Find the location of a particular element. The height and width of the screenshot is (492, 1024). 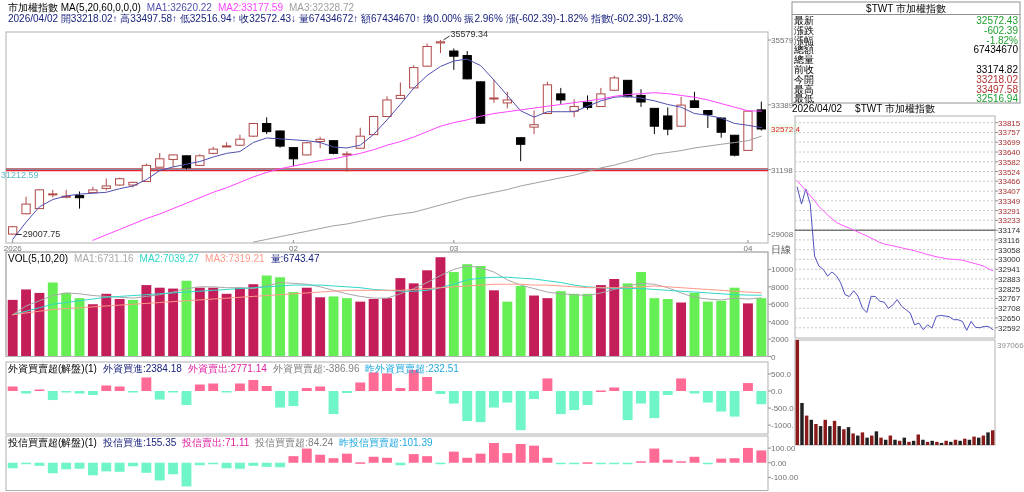

data-label: -602.39 is located at coordinates (1001, 30).